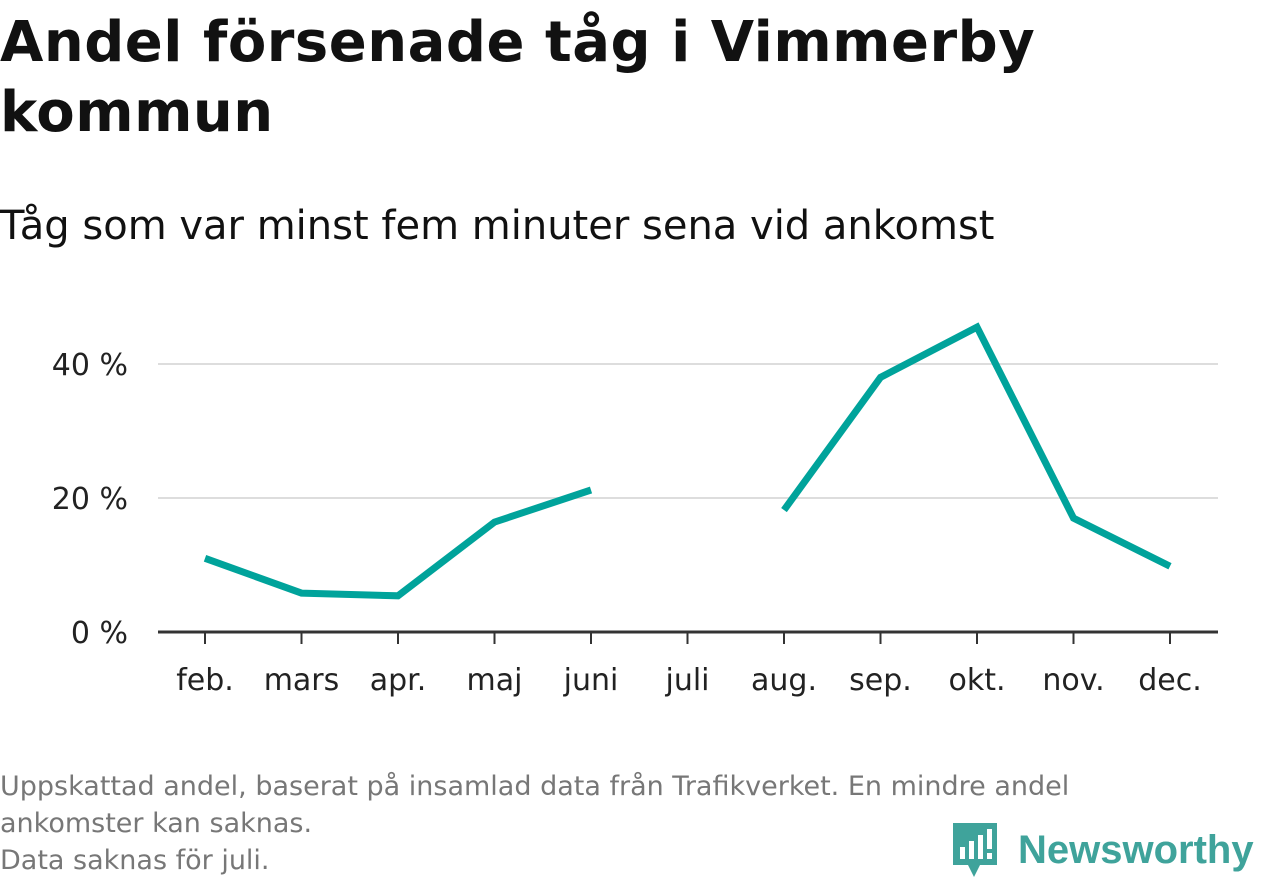  What do you see at coordinates (90, 365) in the screenshot?
I see `y-tick-label: 40 %` at bounding box center [90, 365].